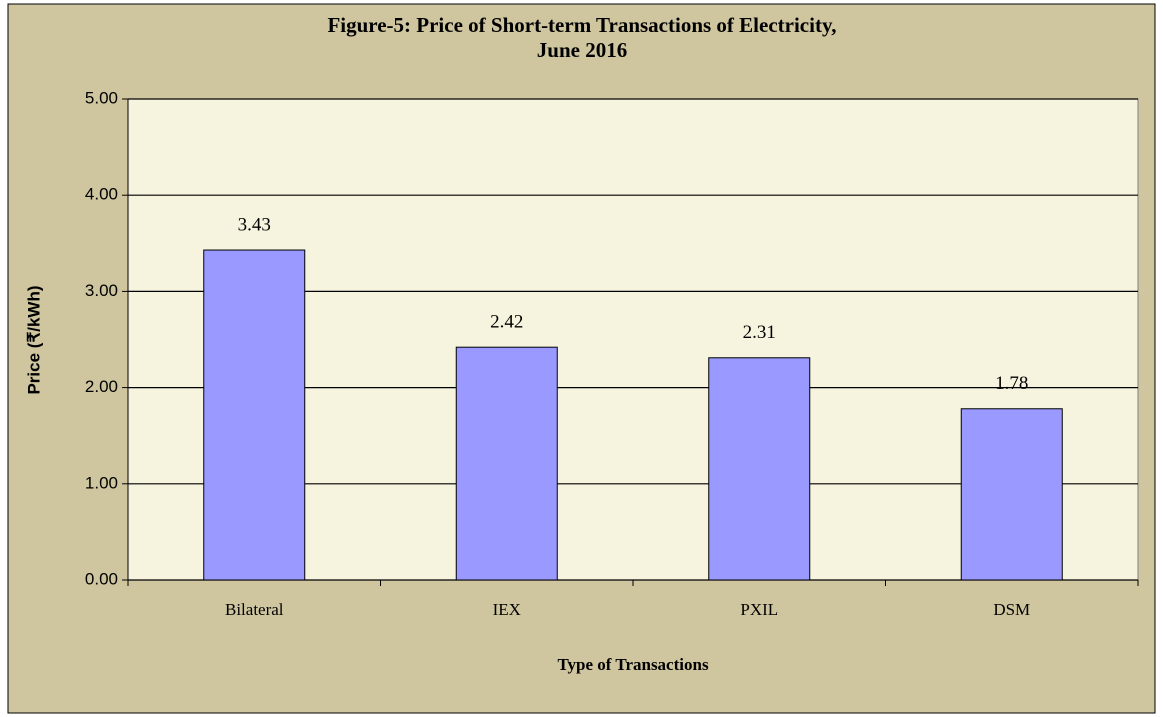 The height and width of the screenshot is (717, 1163). What do you see at coordinates (101, 97) in the screenshot?
I see `y-tick-label: 5.00` at bounding box center [101, 97].